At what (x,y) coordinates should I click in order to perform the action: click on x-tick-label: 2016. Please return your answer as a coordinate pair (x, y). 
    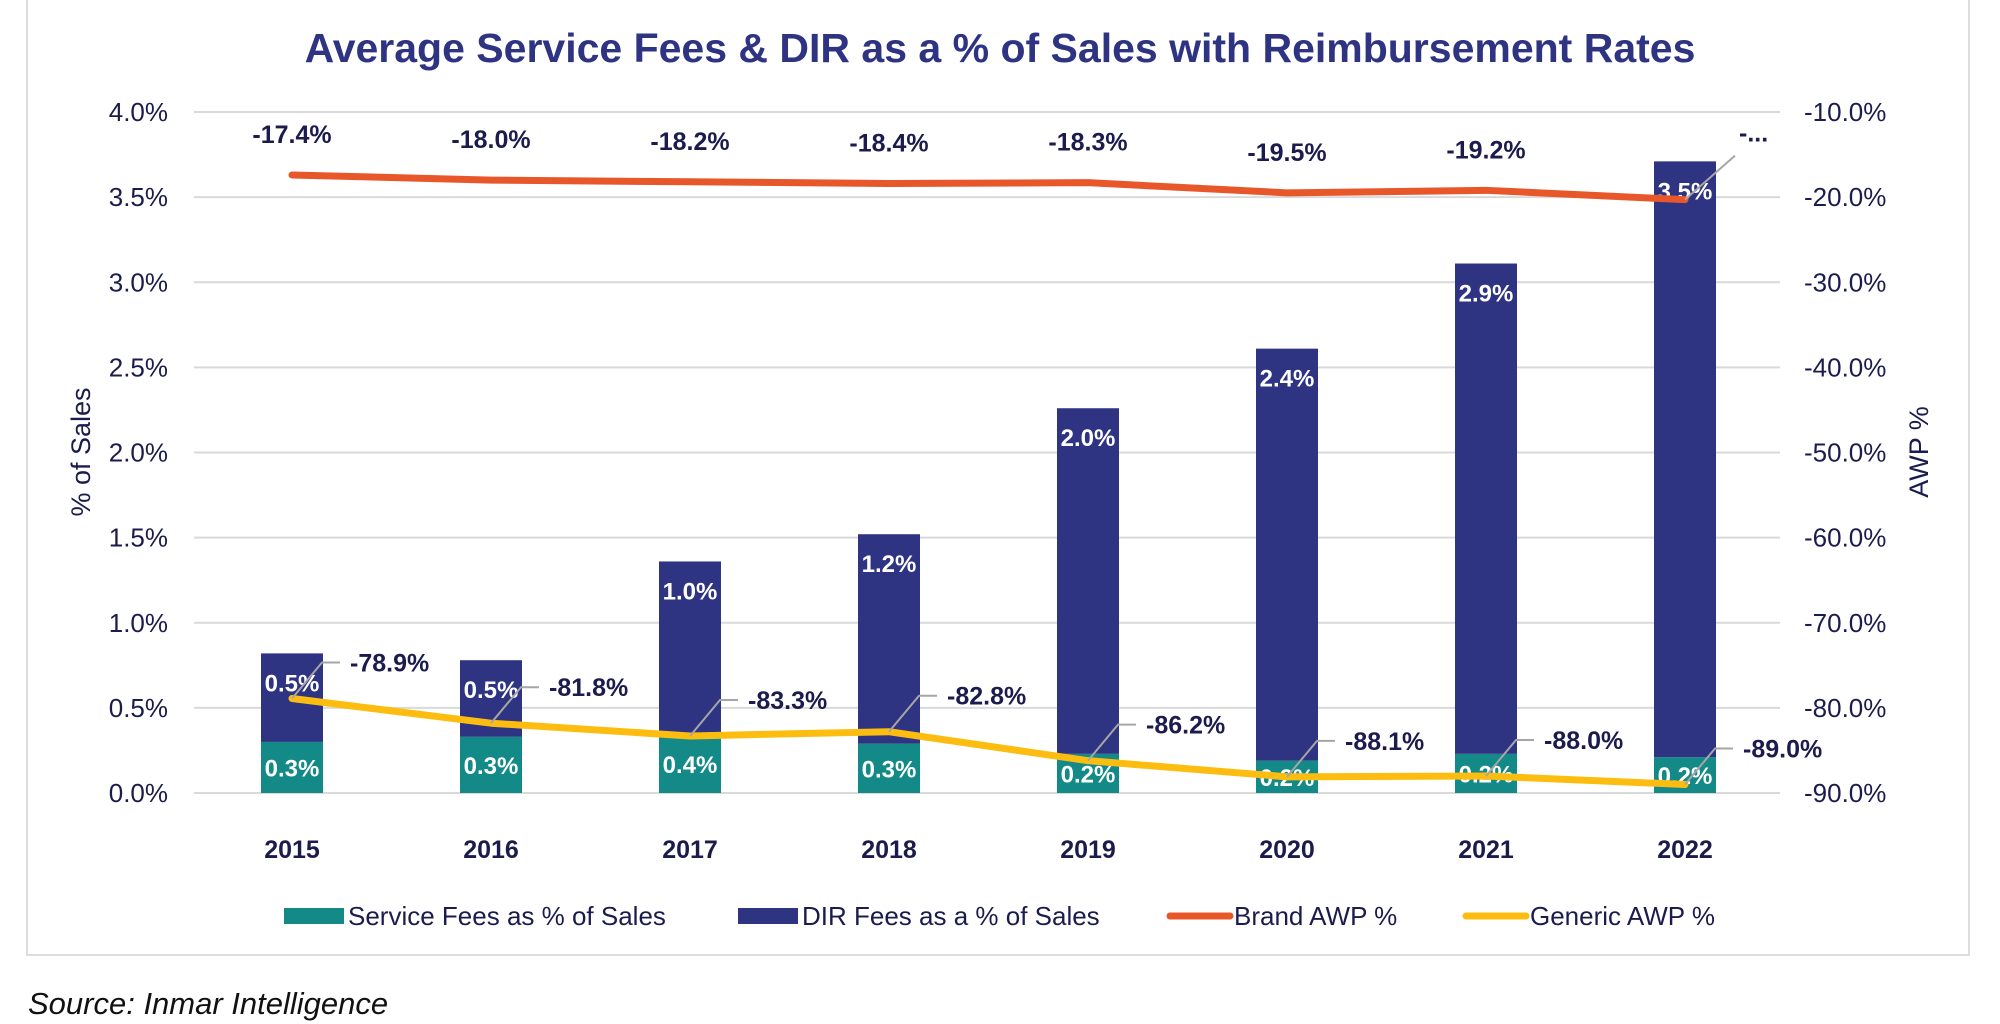
    Looking at the image, I should click on (491, 850).